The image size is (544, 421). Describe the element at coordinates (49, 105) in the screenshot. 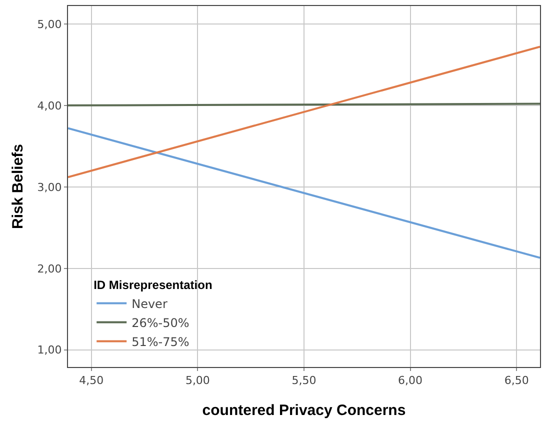

I see `y-tick-label: 4,00` at that location.